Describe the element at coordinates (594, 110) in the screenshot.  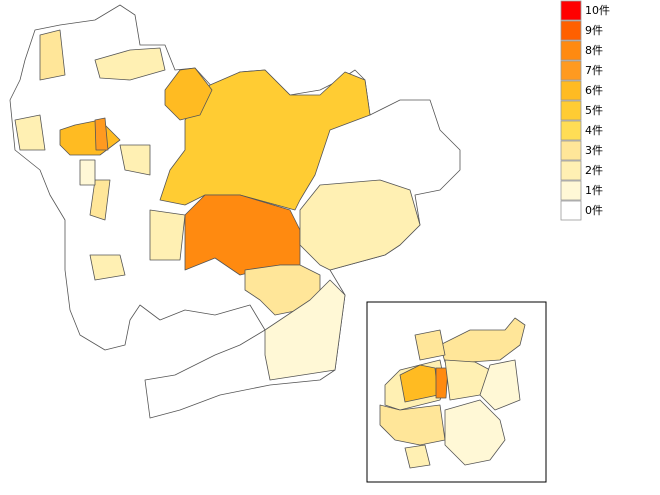
I see `legend-label: 5件` at that location.